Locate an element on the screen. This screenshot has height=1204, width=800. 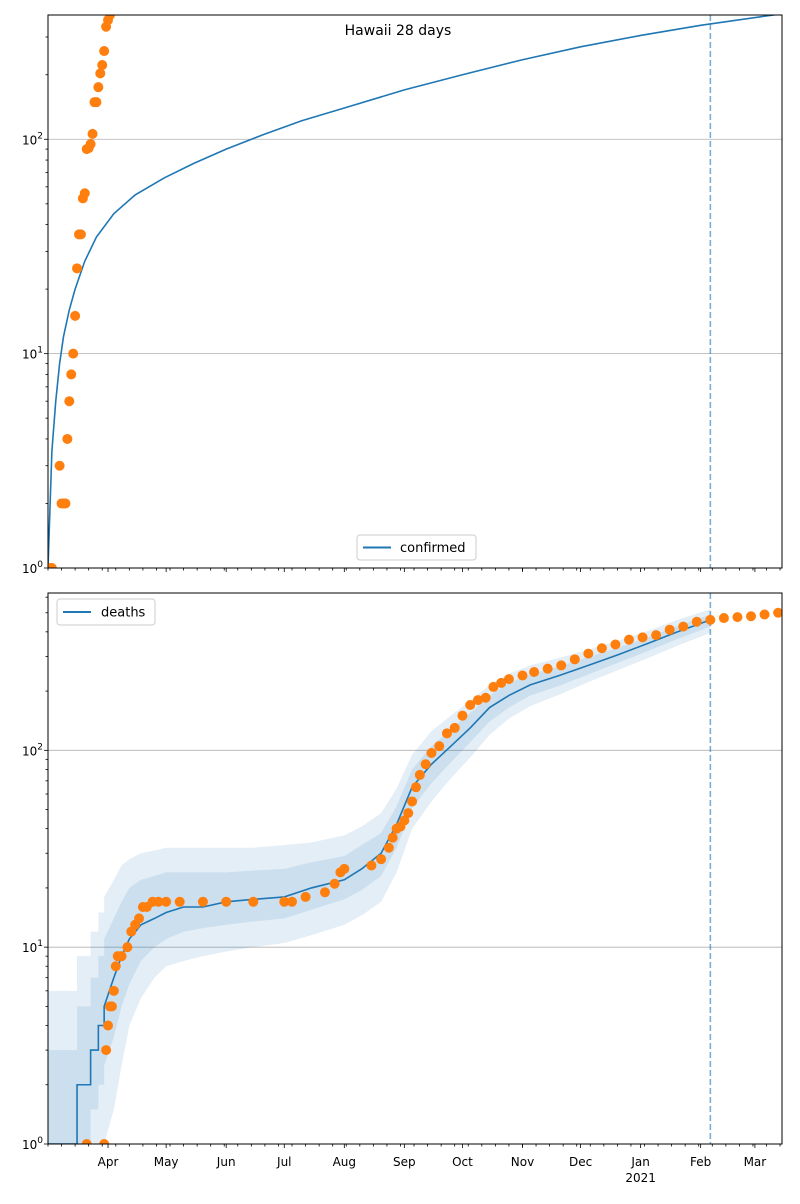
top-legend-box is located at coordinates (416, 547).